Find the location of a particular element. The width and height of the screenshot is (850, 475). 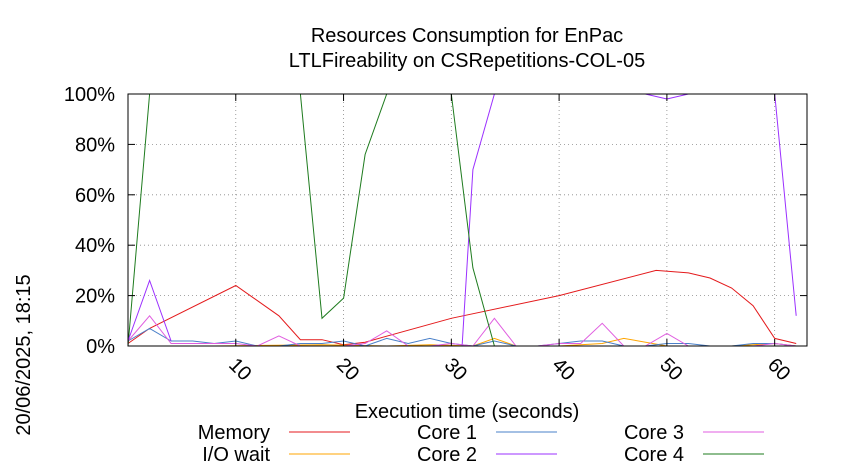

series-line-memory is located at coordinates (462, 307).